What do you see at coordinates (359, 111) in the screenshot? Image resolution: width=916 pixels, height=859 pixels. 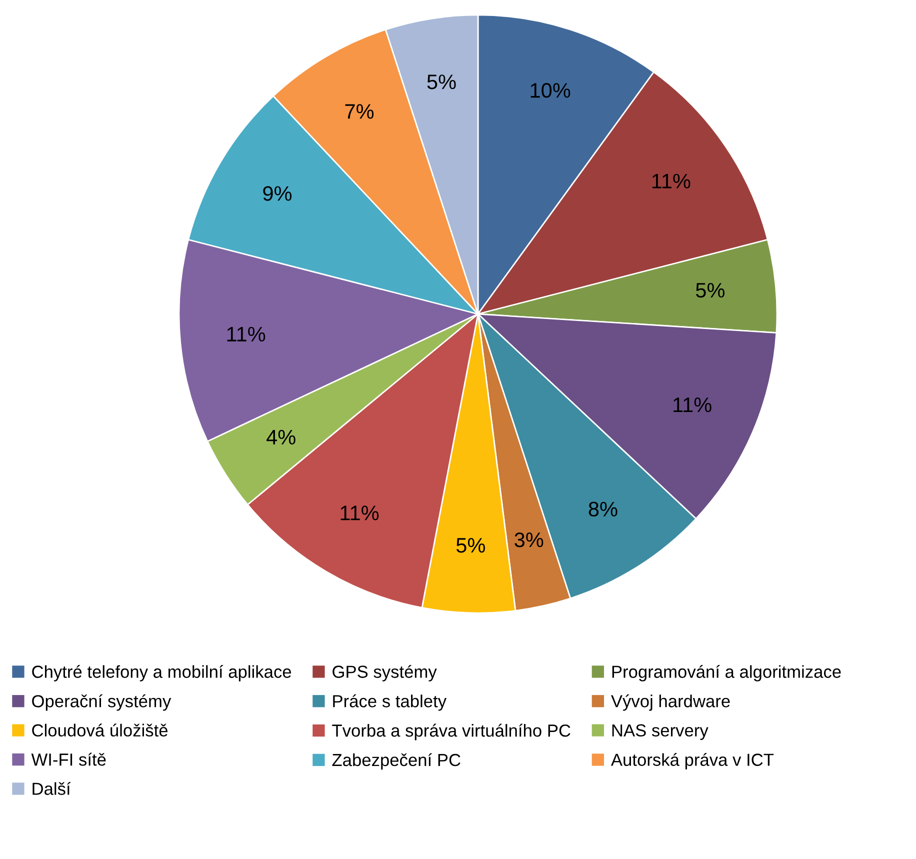 I see `data-label: 7%` at bounding box center [359, 111].